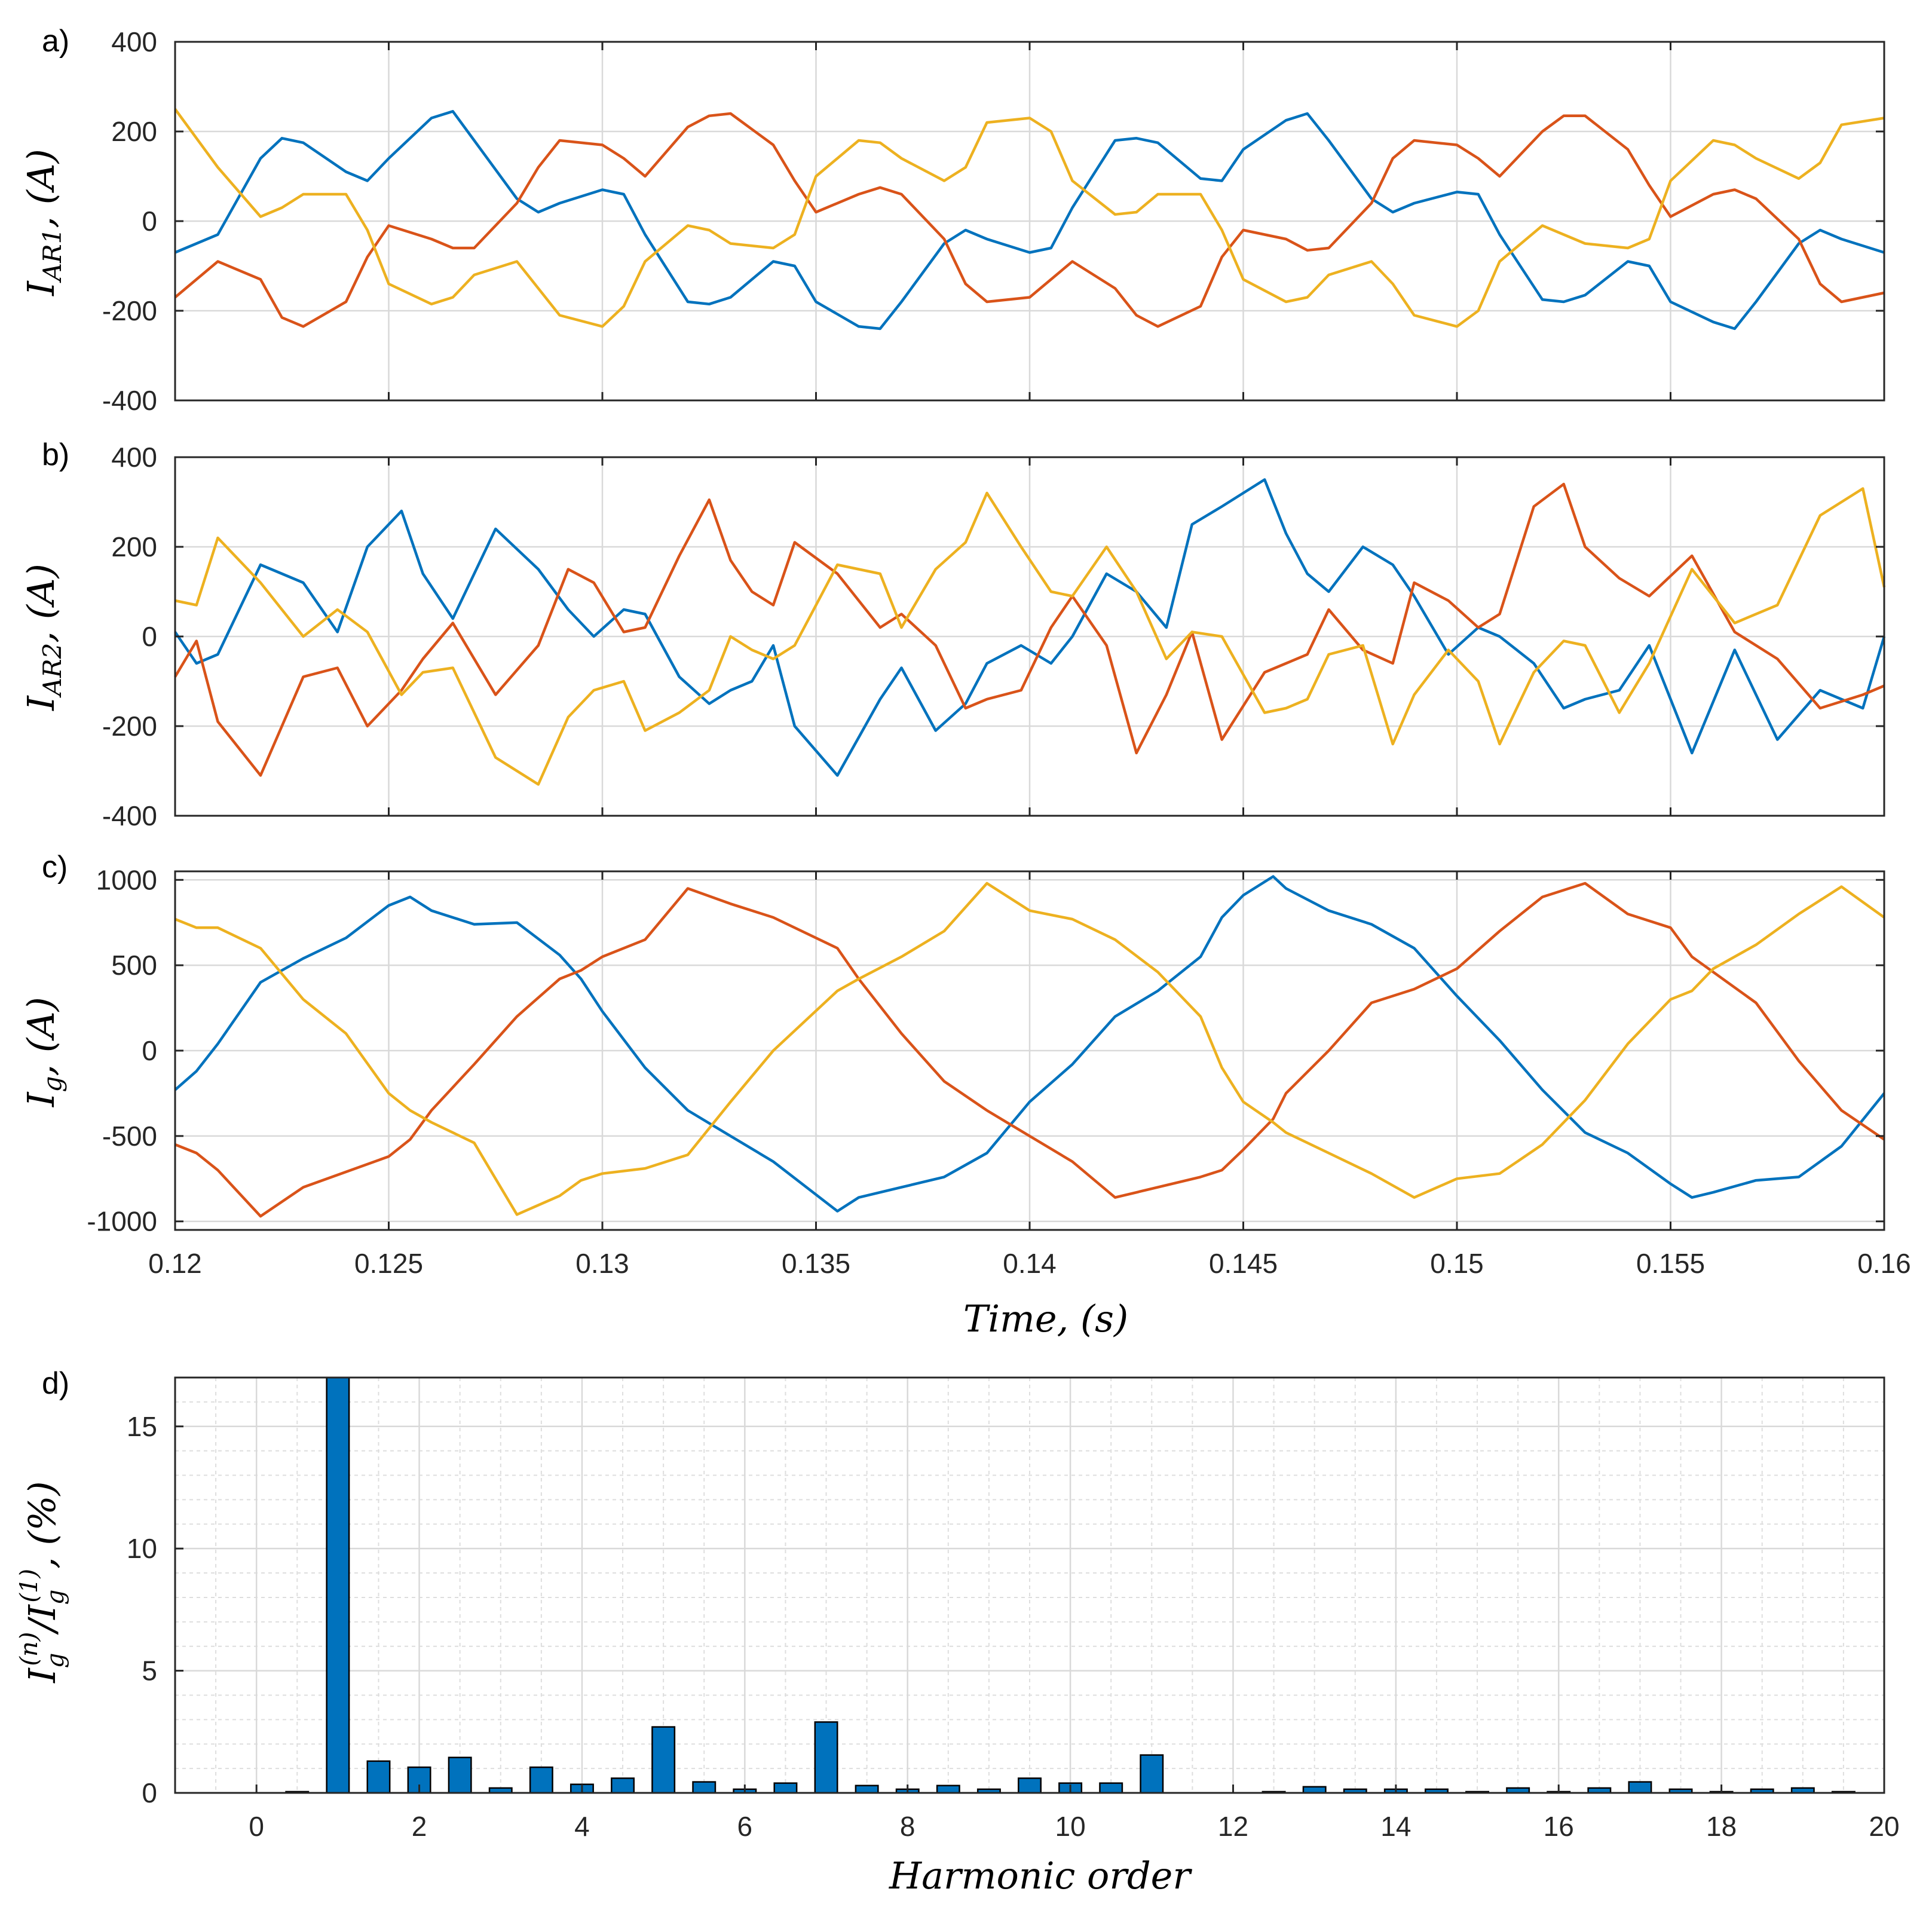 This screenshot has height=1916, width=1932. I want to click on panel-b-ylabel-main: I, so click(41, 703).